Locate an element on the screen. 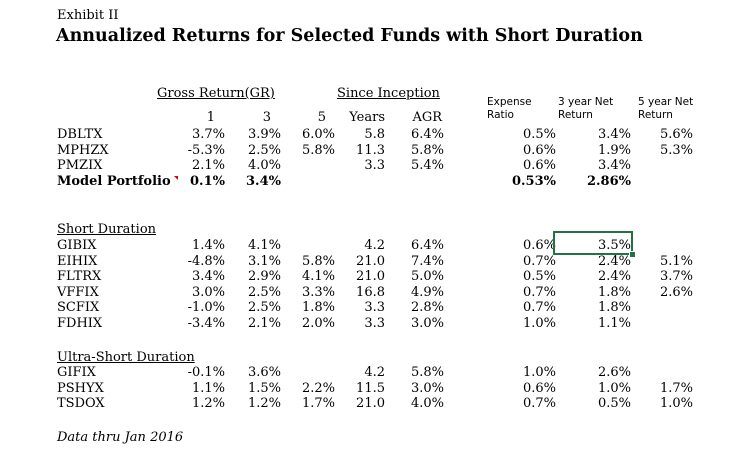 The image size is (745, 457). cell-ticker: TSDOX is located at coordinates (81, 404).